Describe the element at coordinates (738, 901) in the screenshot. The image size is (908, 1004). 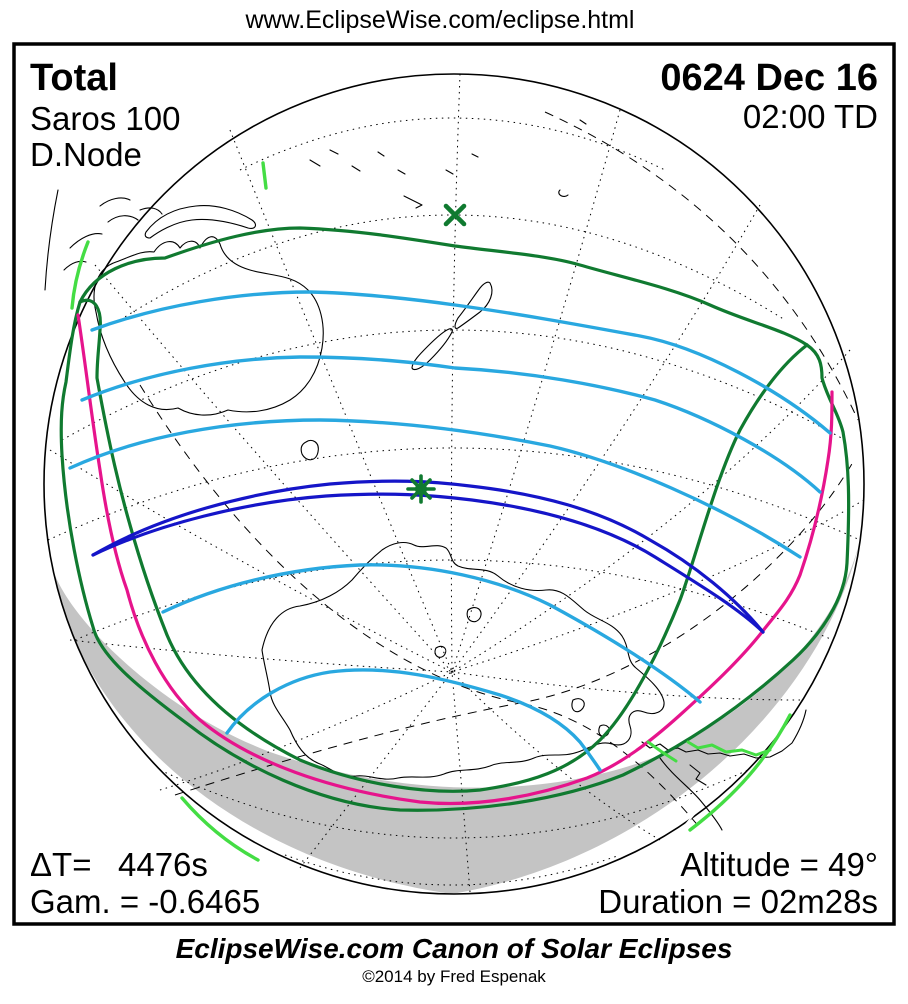
I see `duration-label: Duration = 02m28s` at that location.